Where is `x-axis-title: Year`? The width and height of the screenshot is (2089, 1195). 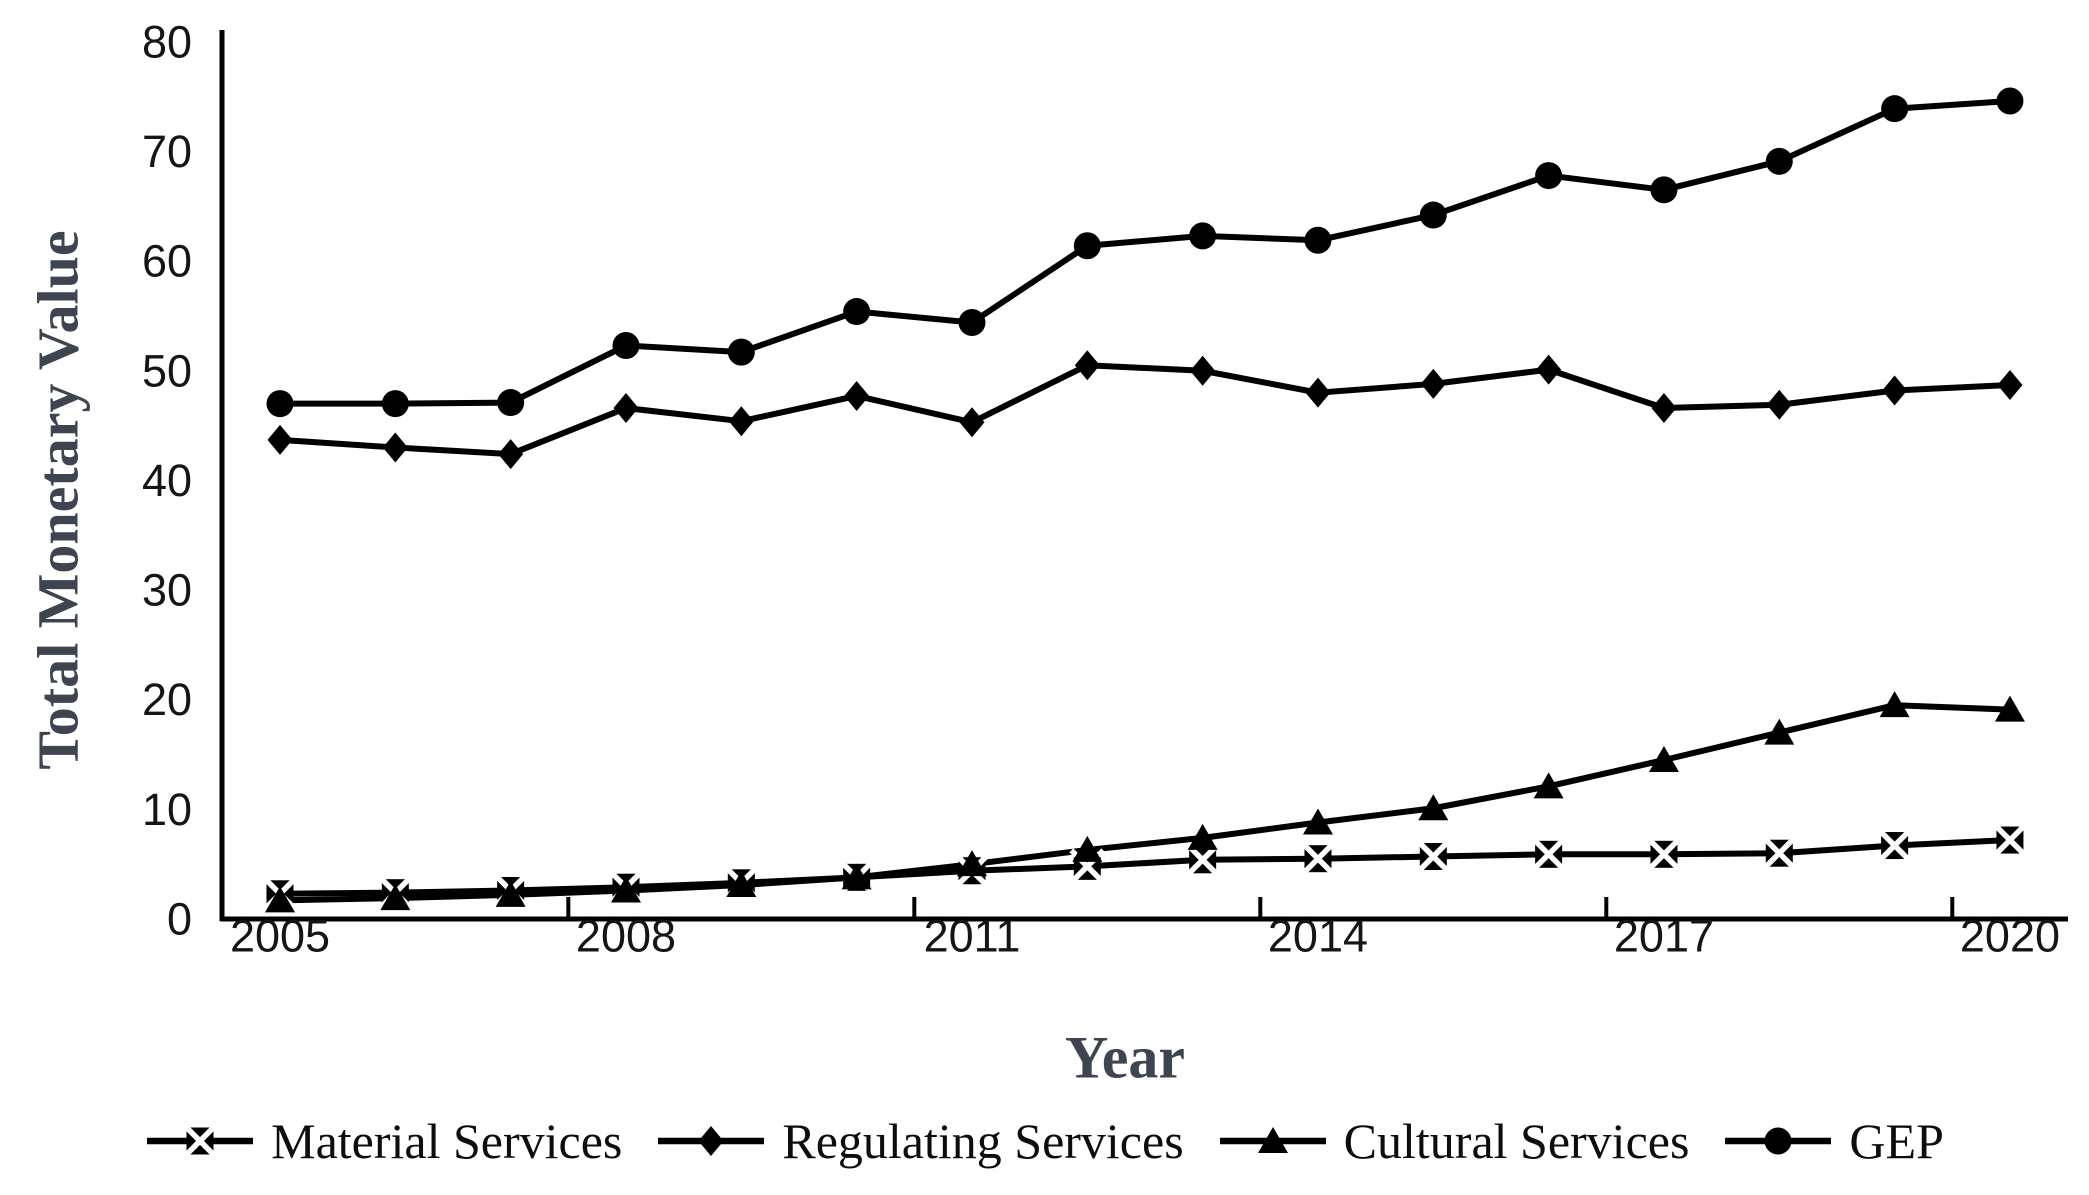
x-axis-title: Year is located at coordinates (1125, 1057).